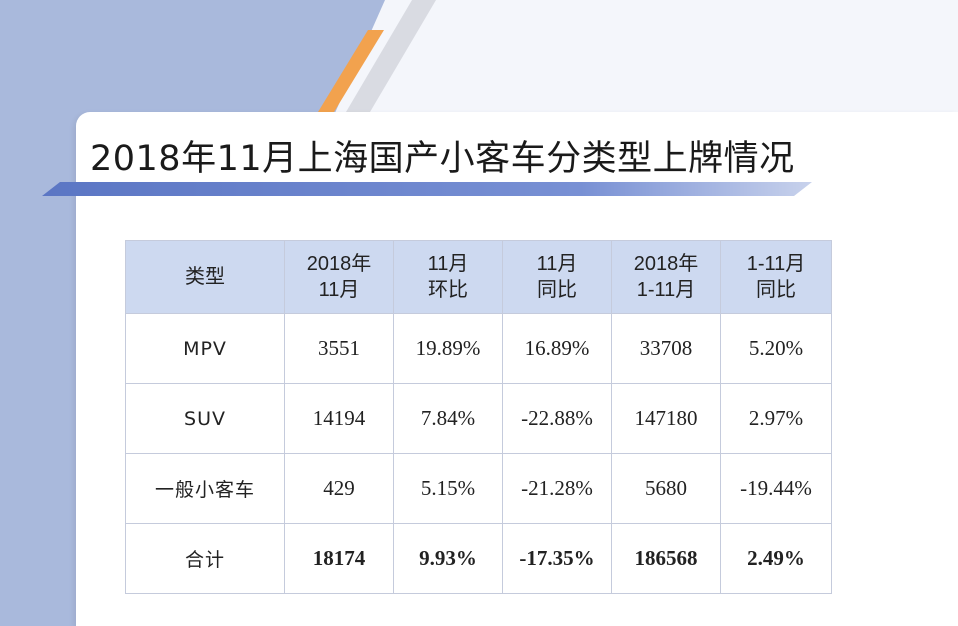 Image resolution: width=958 pixels, height=626 pixels. Describe the element at coordinates (448, 418) in the screenshot. I see `cell-value: 7.84%` at that location.